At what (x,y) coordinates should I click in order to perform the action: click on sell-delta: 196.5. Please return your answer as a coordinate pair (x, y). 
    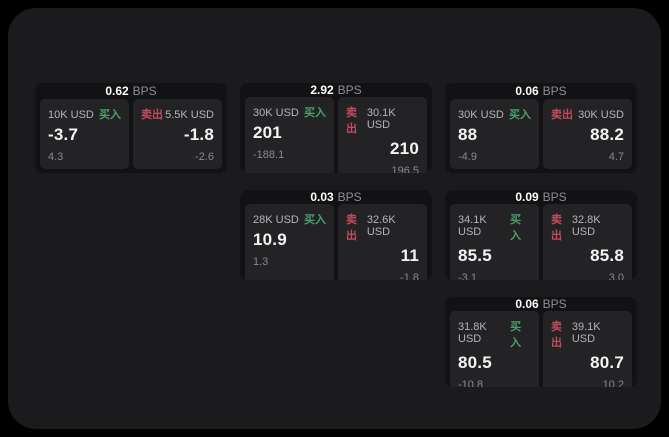
    Looking at the image, I should click on (405, 169).